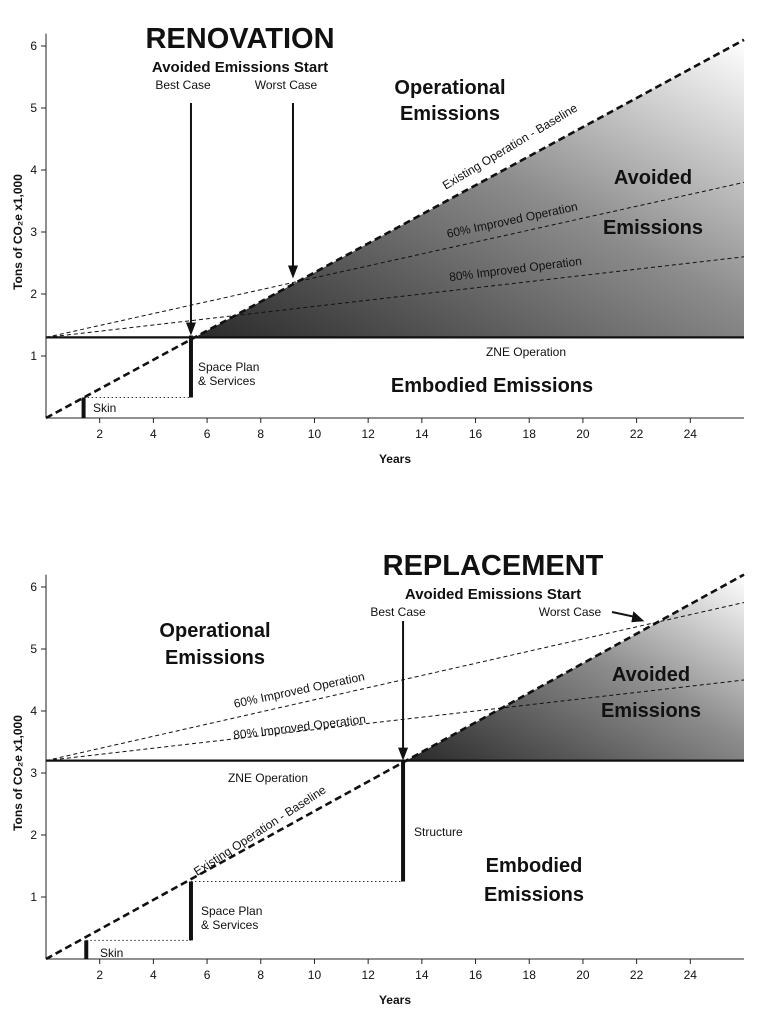  Describe the element at coordinates (239, 39) in the screenshot. I see `chart-title: RENOVATION` at that location.